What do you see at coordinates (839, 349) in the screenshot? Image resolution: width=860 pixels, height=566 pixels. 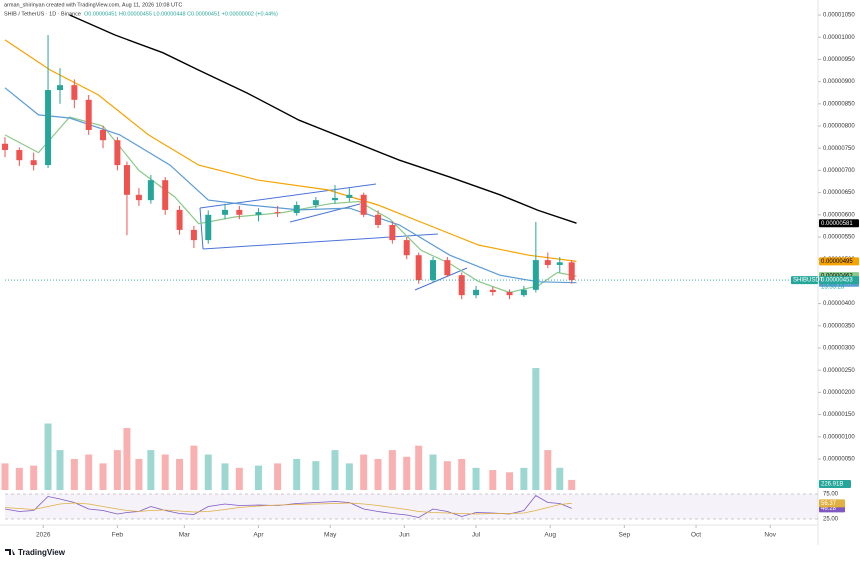 I see `y-tick-label: 0.00000300` at bounding box center [839, 349].